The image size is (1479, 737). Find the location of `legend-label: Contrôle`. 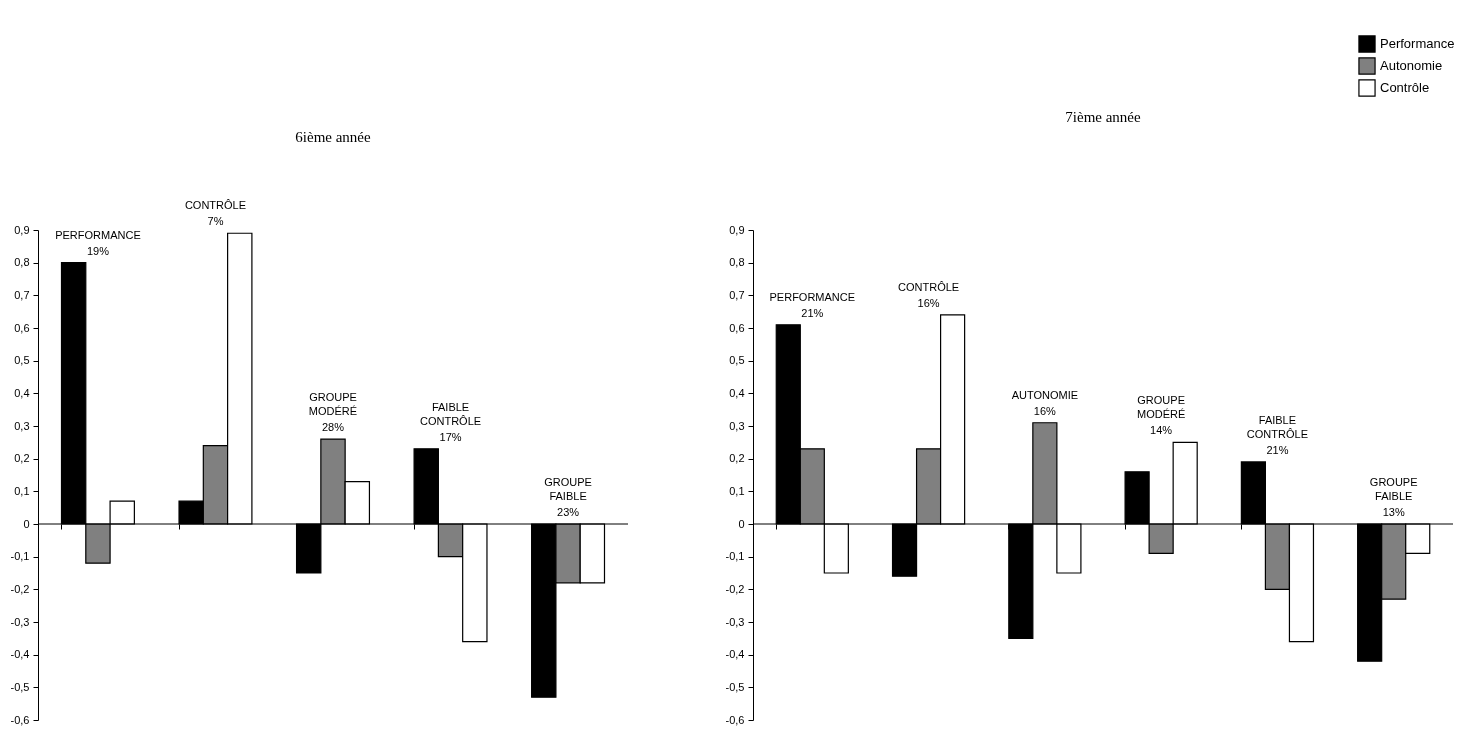

legend-label: Contrôle is located at coordinates (1405, 87).